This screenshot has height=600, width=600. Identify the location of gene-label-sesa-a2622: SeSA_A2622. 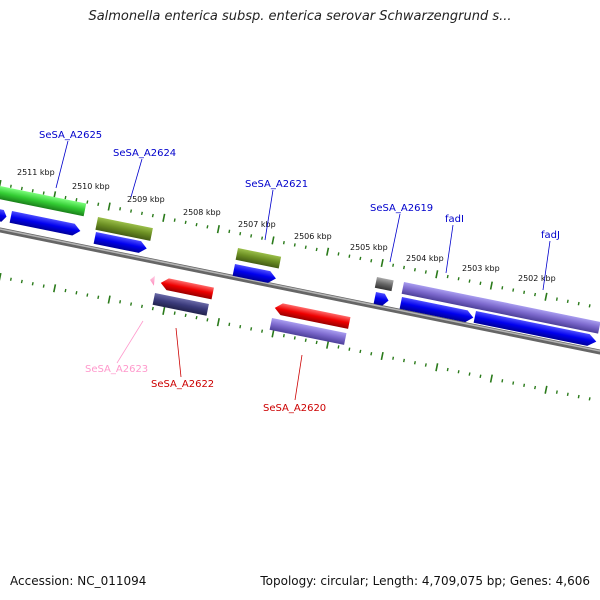
(182, 384).